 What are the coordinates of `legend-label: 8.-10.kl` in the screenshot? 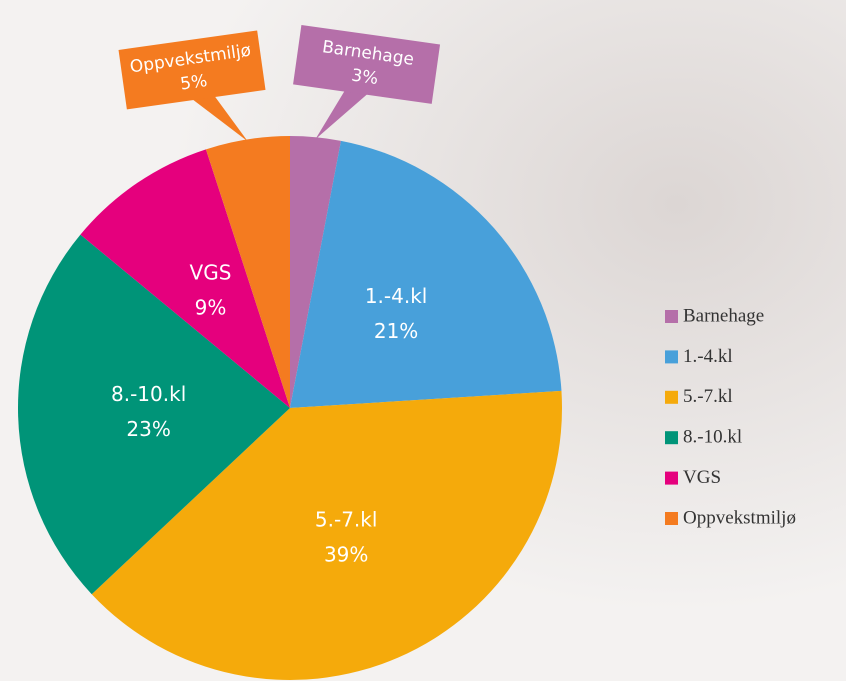 It's located at (712, 437).